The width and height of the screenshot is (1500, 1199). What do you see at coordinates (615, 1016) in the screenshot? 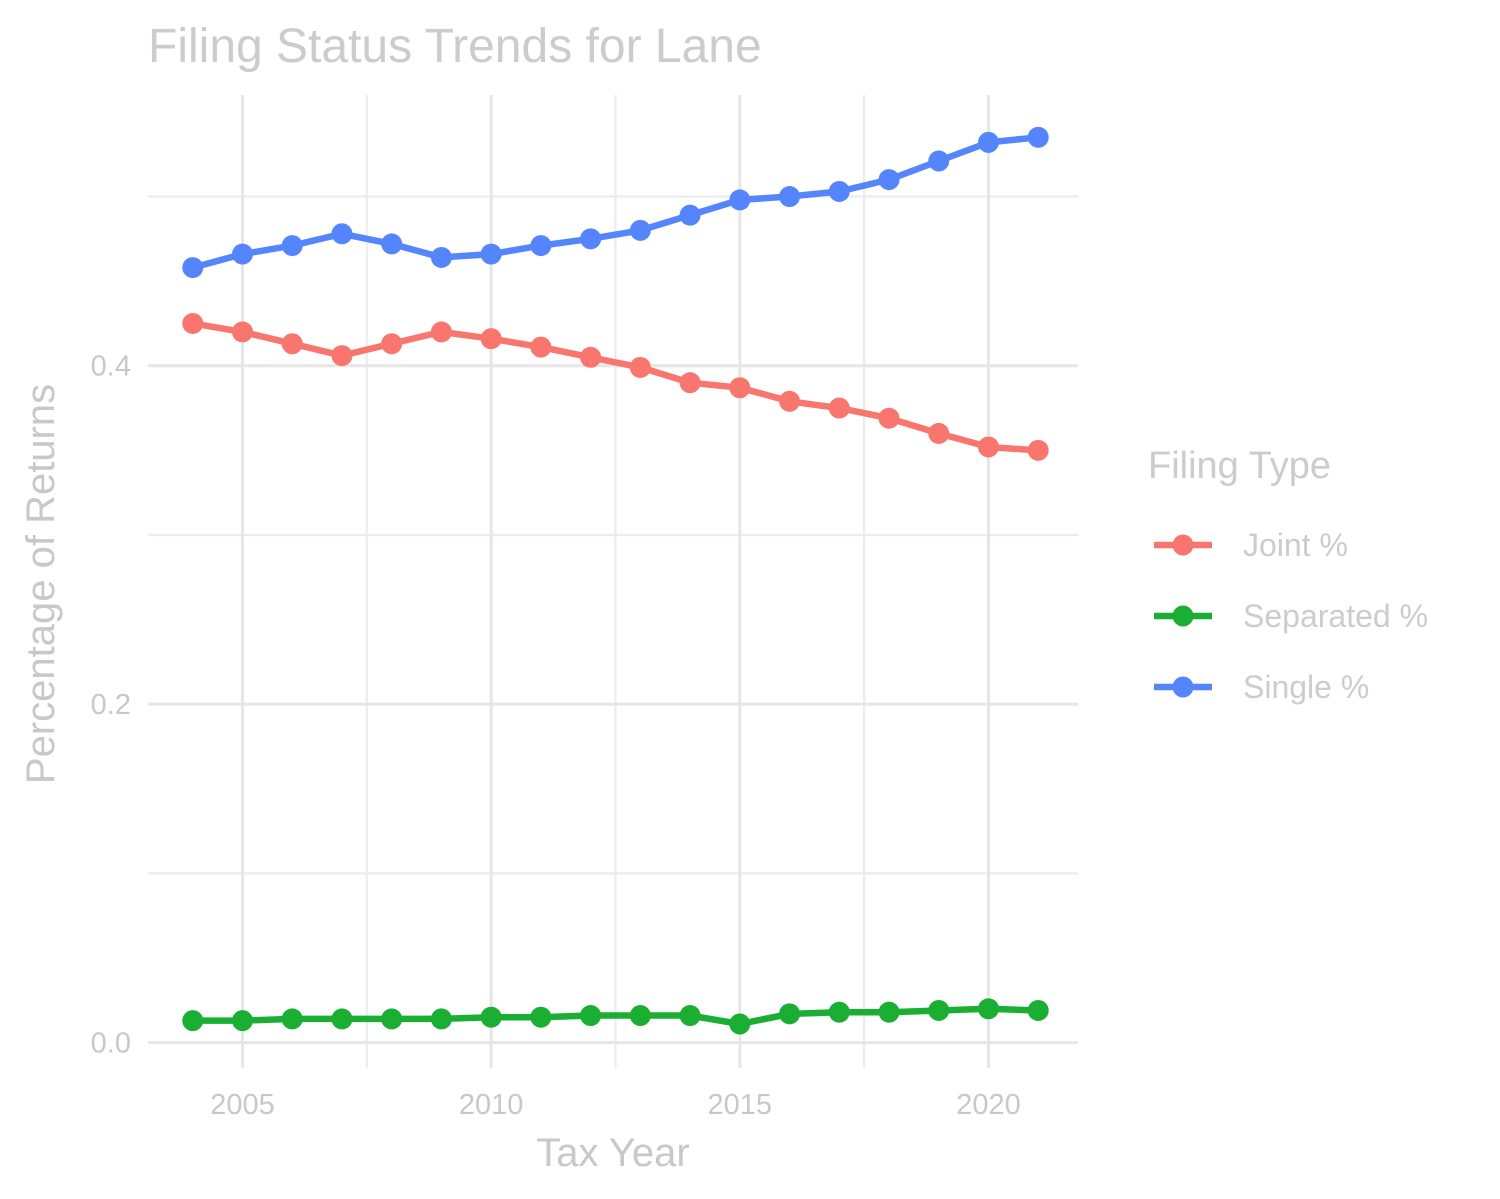
I see `series-separated` at bounding box center [615, 1016].